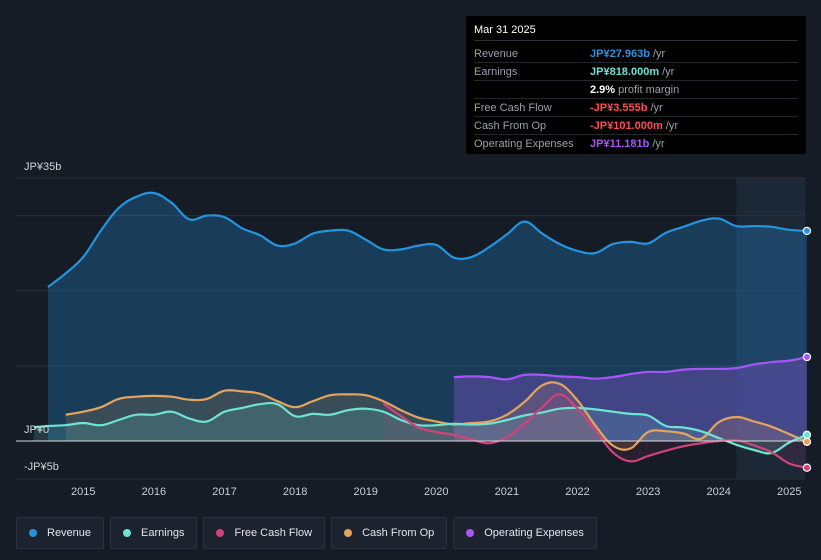  What do you see at coordinates (648, 492) in the screenshot?
I see `x-axis-label: 2023` at bounding box center [648, 492].